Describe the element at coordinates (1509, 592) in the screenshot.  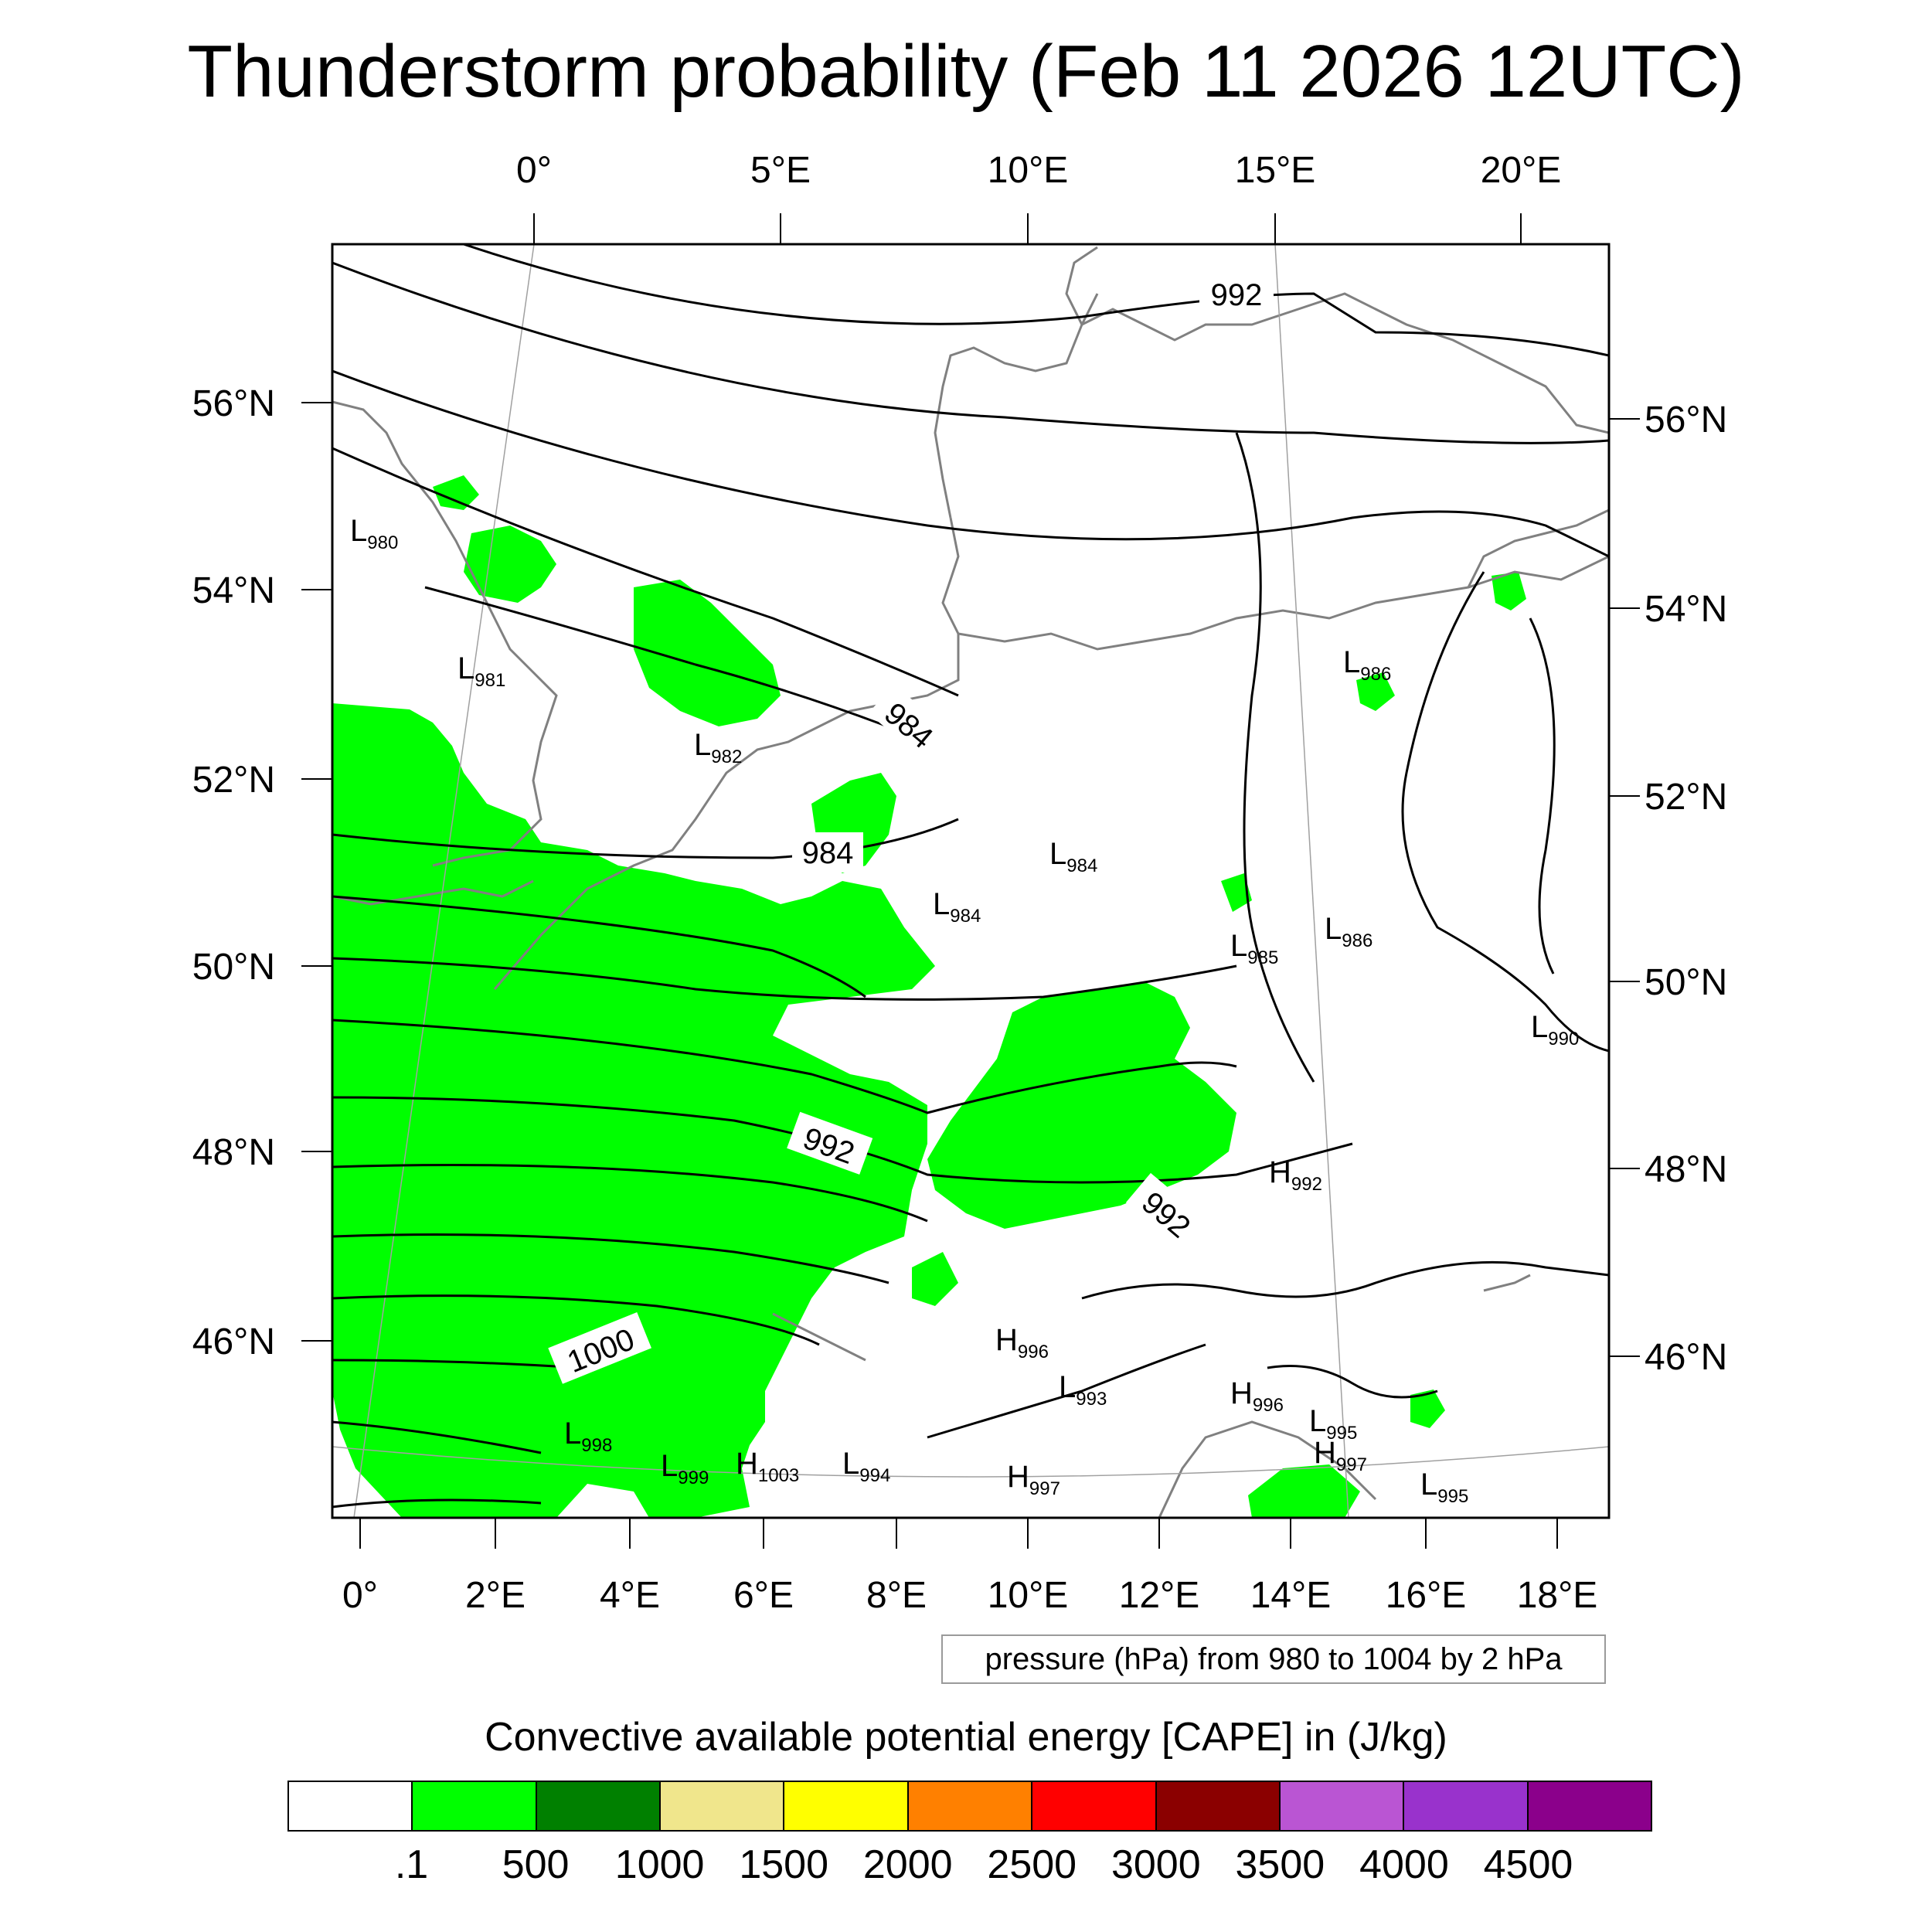
I see `cape-region-lt` at that location.